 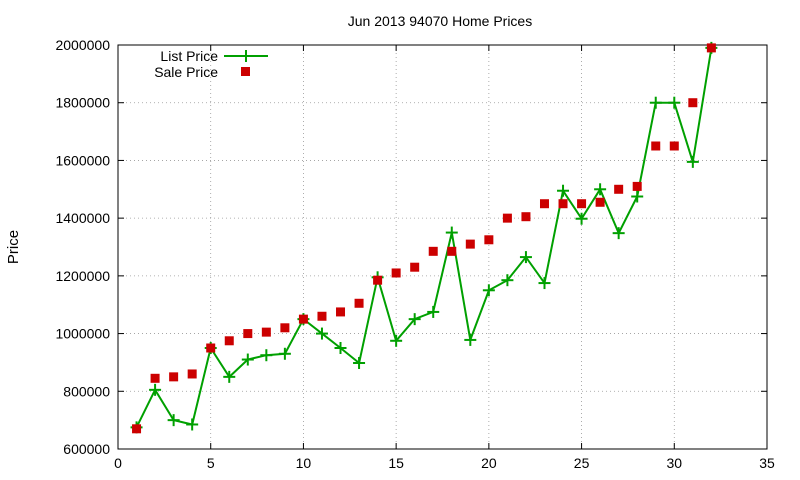 What do you see at coordinates (767, 463) in the screenshot?
I see `x-tick-label: 35` at bounding box center [767, 463].